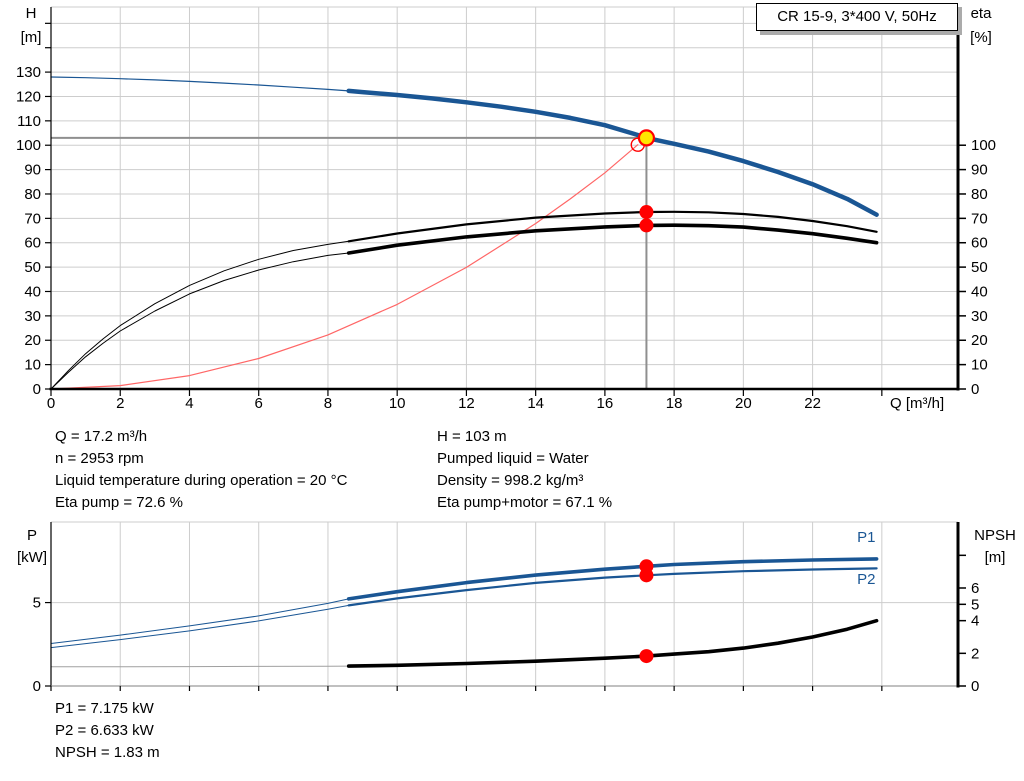  I want to click on left-axis-tick-label: 20, so click(32, 340).